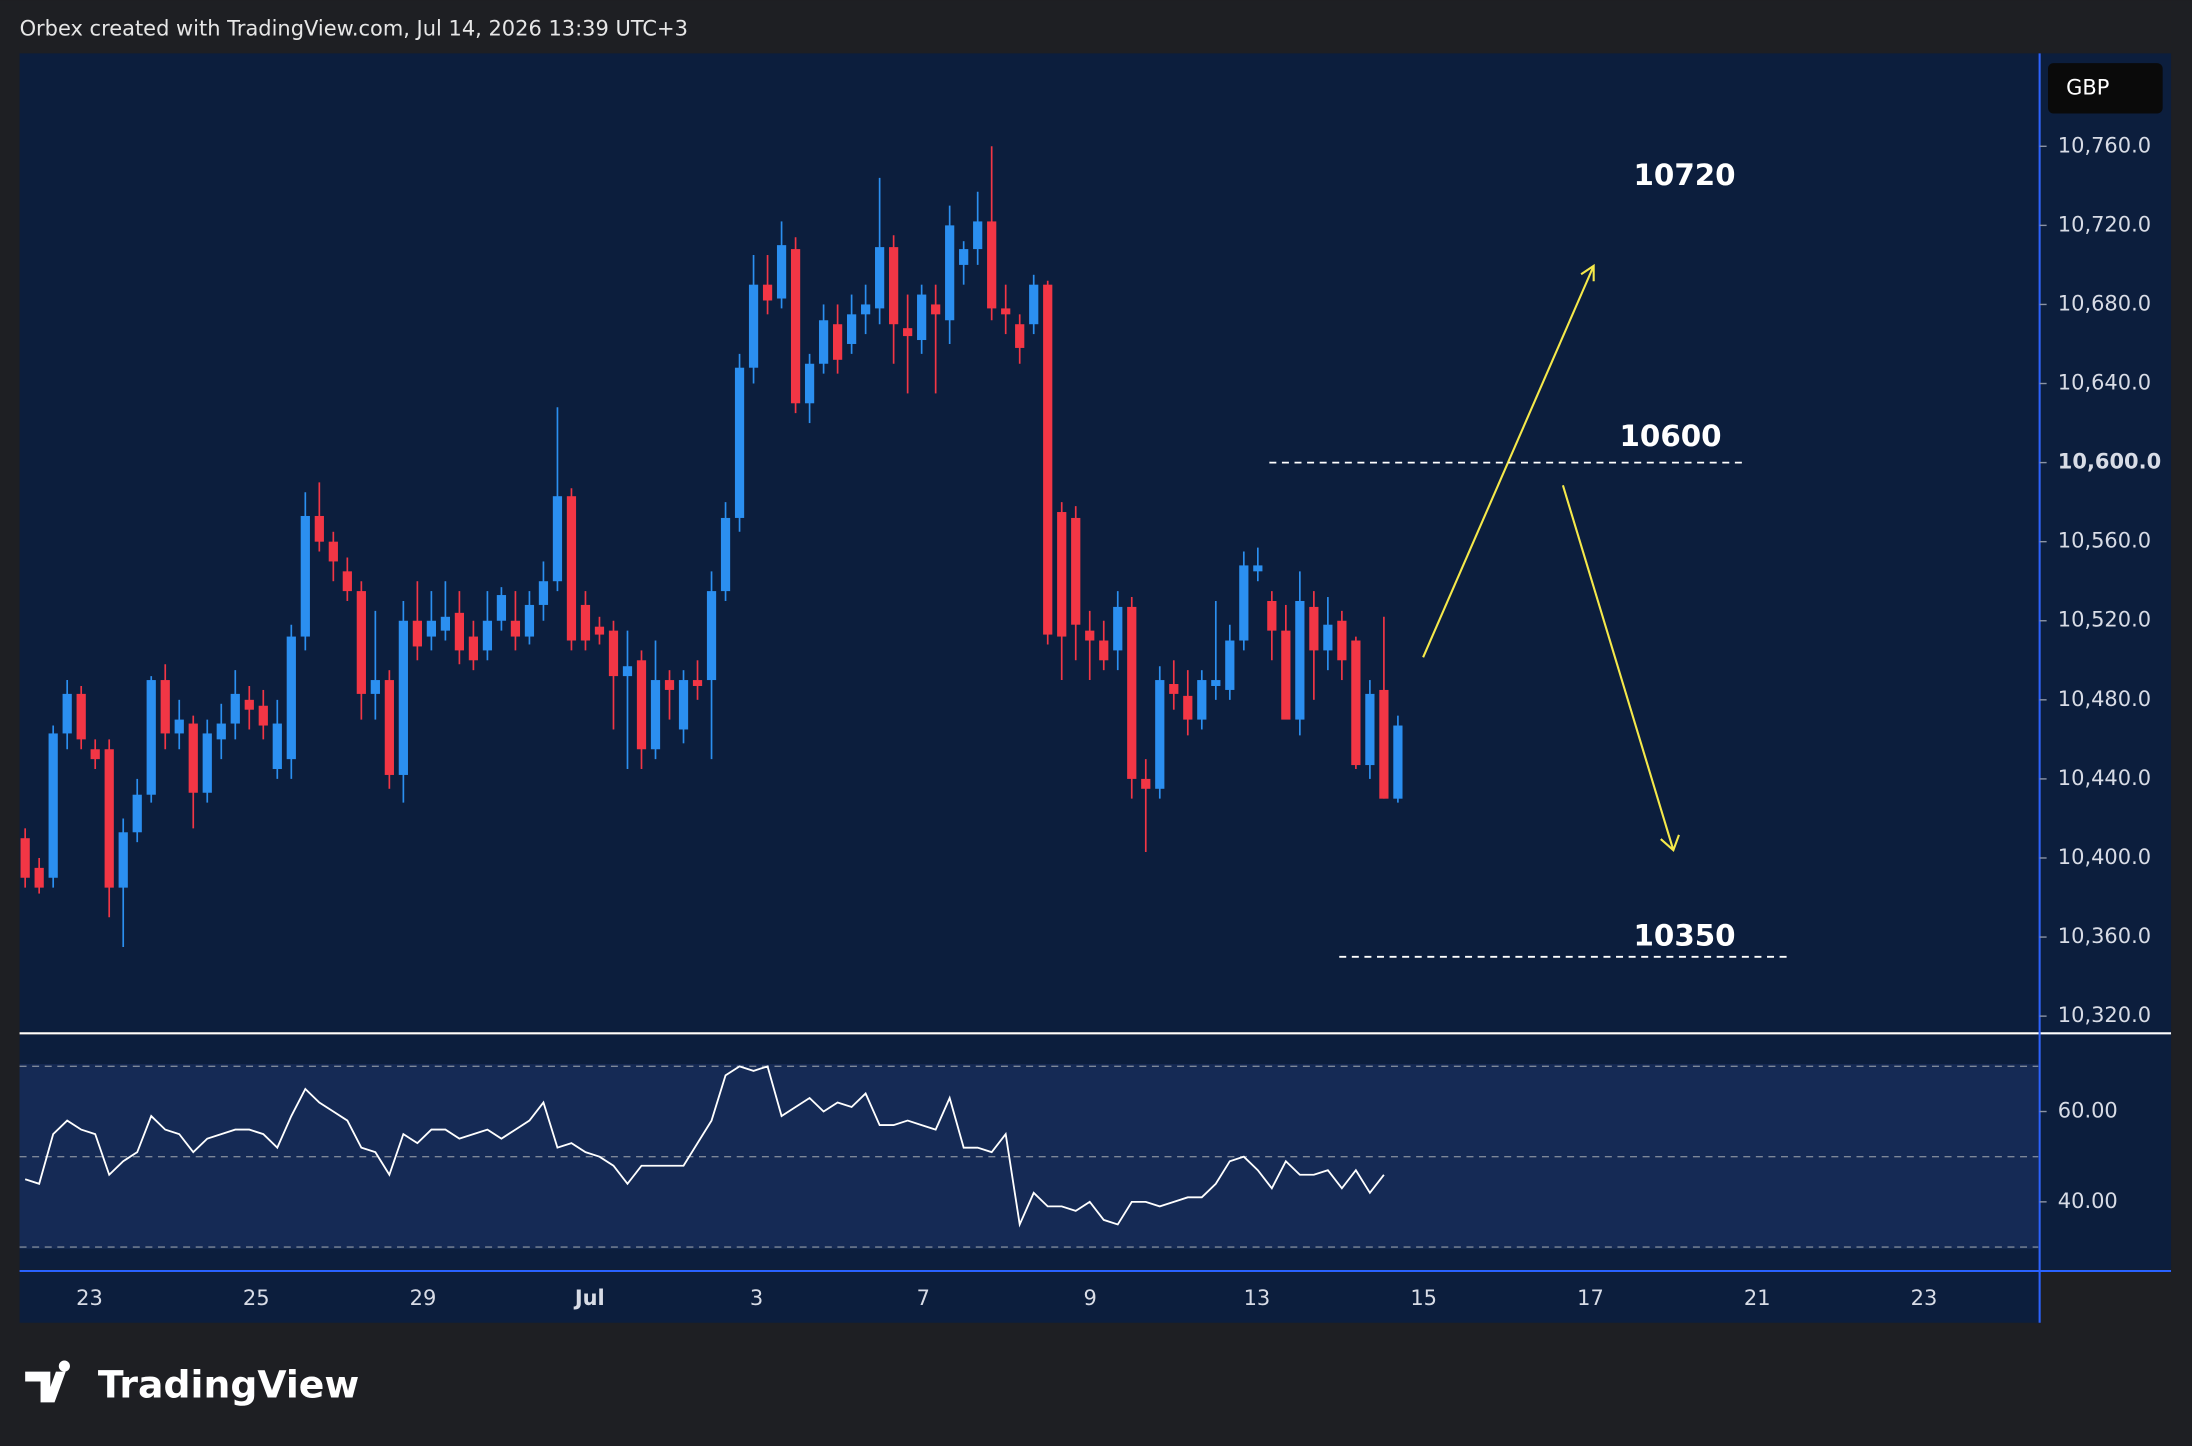 Image resolution: width=2192 pixels, height=1446 pixels. What do you see at coordinates (2104, 224) in the screenshot?
I see `y-tick-label: 10,720.0` at bounding box center [2104, 224].